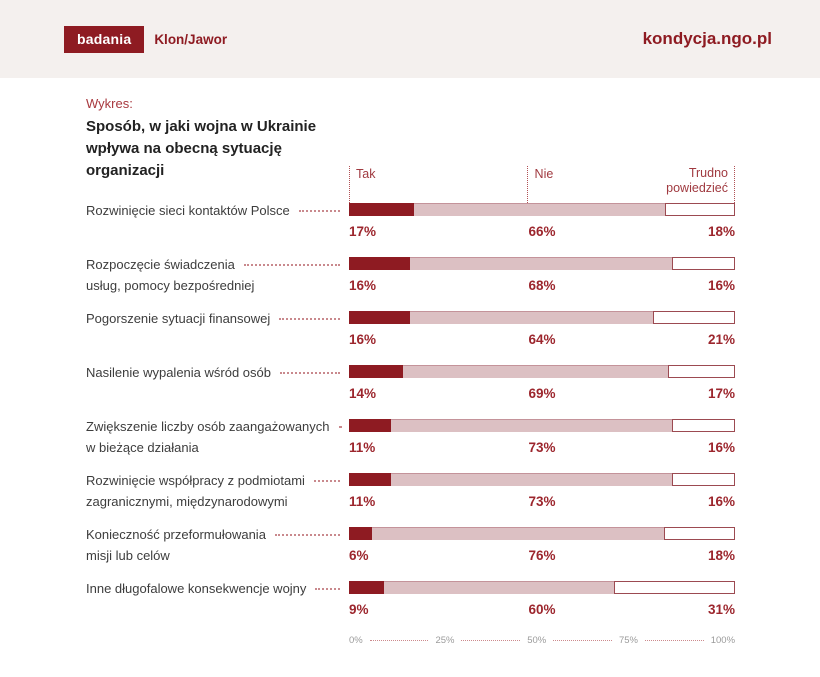  What do you see at coordinates (537, 640) in the screenshot?
I see `axis-tick-50: 50%` at bounding box center [537, 640].